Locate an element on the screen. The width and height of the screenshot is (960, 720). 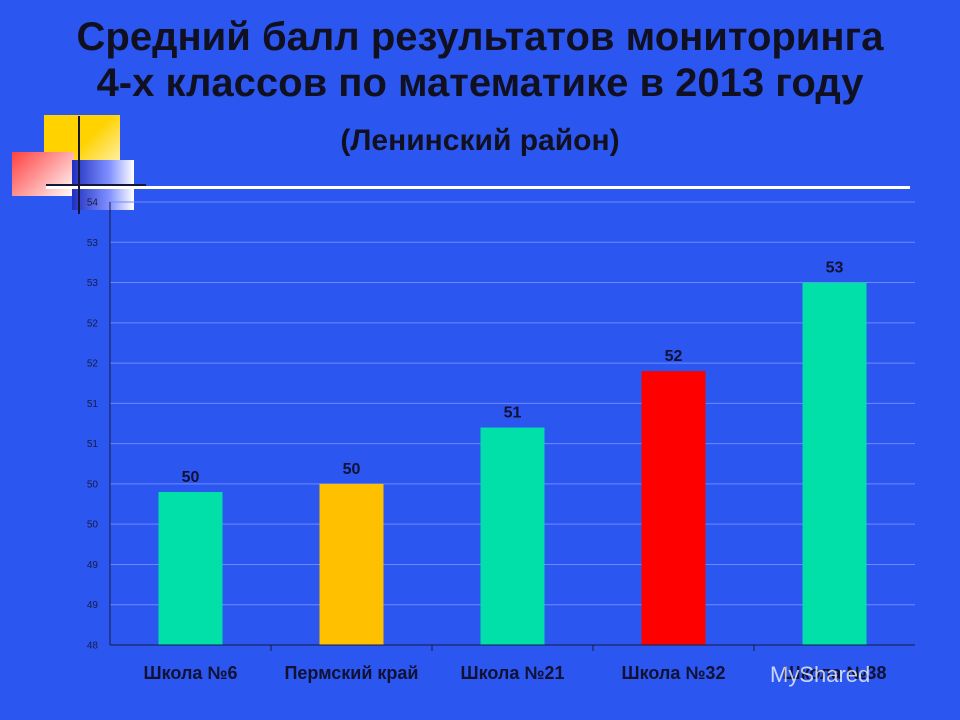
x-tick-label: Пермский край is located at coordinates (351, 673).